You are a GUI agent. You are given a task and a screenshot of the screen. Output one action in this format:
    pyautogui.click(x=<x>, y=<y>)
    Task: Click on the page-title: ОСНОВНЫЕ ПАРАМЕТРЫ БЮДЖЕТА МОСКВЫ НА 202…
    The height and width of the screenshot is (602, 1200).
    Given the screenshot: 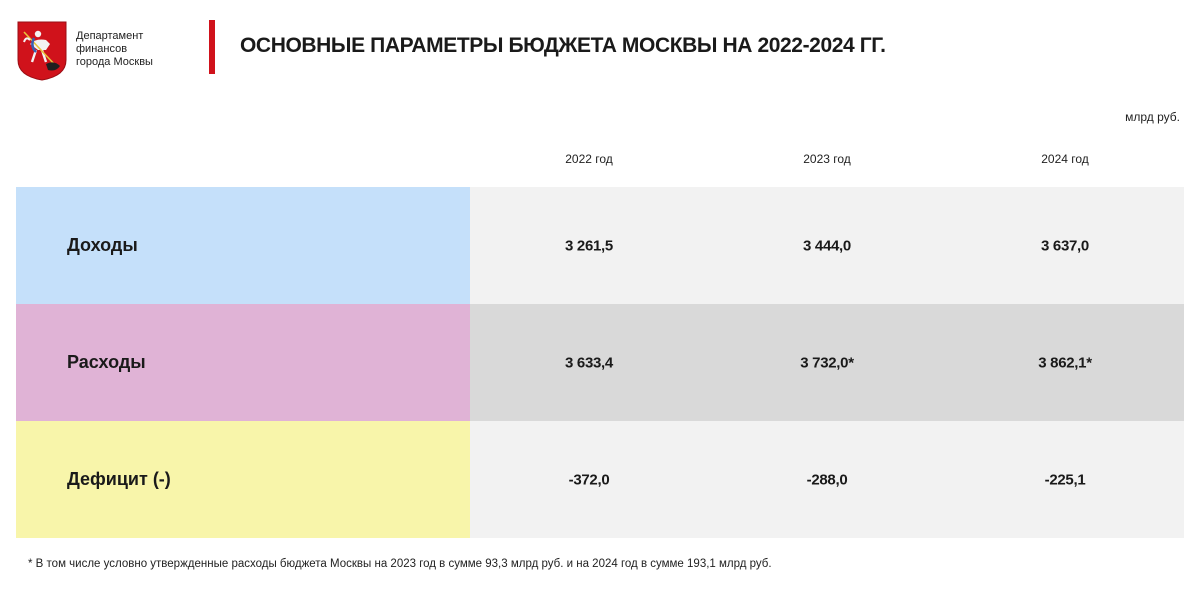 What is the action you would take?
    pyautogui.click(x=563, y=45)
    